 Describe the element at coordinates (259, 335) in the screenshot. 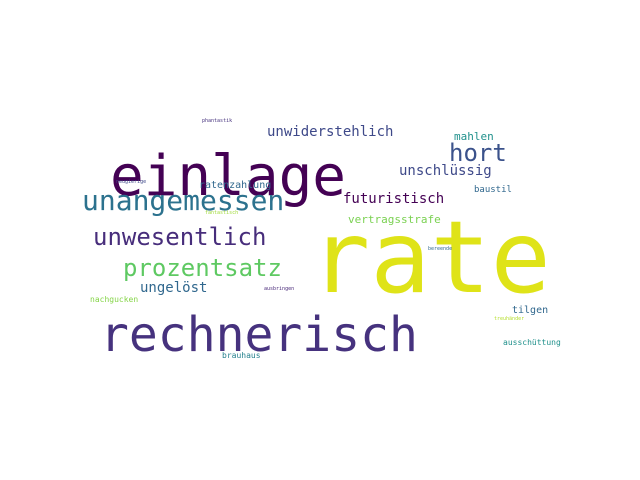

I see `word-1: rechnerisch` at that location.